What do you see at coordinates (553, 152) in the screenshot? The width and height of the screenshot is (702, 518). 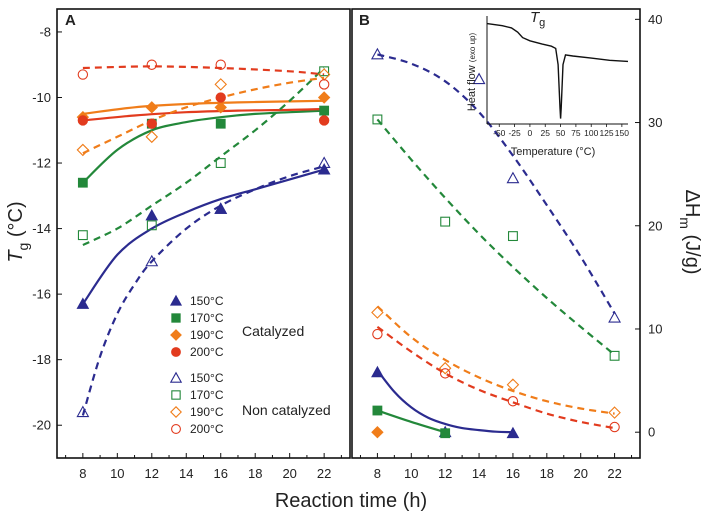 I see `inset-x-axis-label: Temperature (°C)` at bounding box center [553, 152].